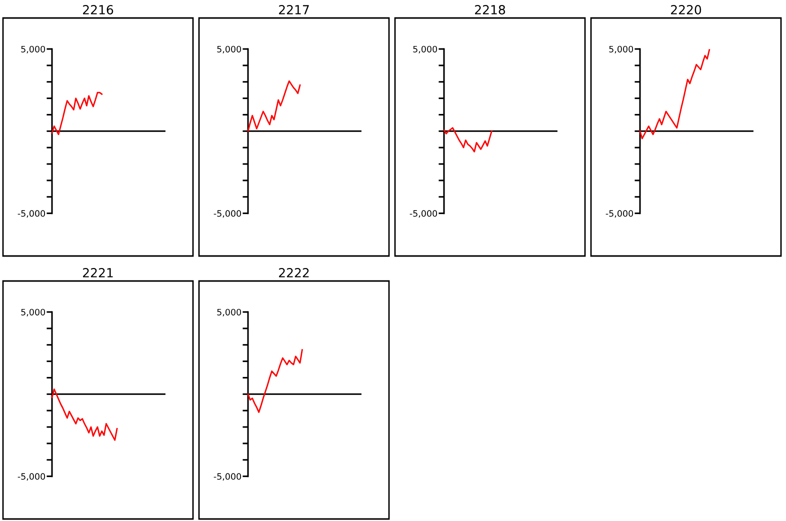  What do you see at coordinates (490, 9) in the screenshot?
I see `chart-title: 2218` at bounding box center [490, 9].